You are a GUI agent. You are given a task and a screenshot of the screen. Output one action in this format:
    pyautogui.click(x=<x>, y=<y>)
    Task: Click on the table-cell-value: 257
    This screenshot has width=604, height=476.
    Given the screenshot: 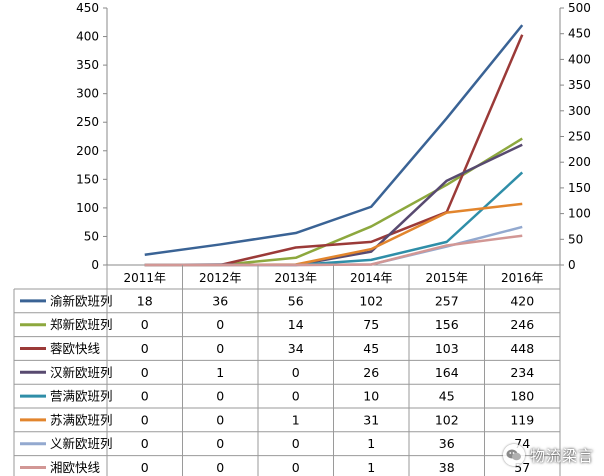 What is the action you would take?
    pyautogui.click(x=447, y=300)
    